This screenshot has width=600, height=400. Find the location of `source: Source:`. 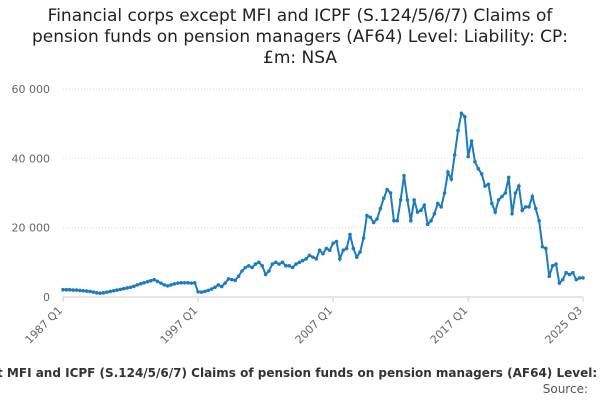

source: Source: is located at coordinates (565, 389).